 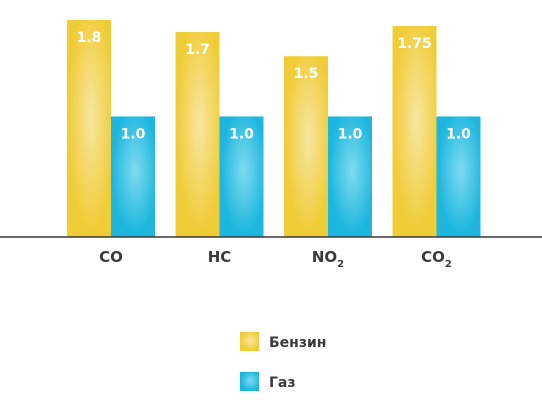 I want to click on category-labels-layer: CO HC NO2 CO2, so click(x=275, y=259).